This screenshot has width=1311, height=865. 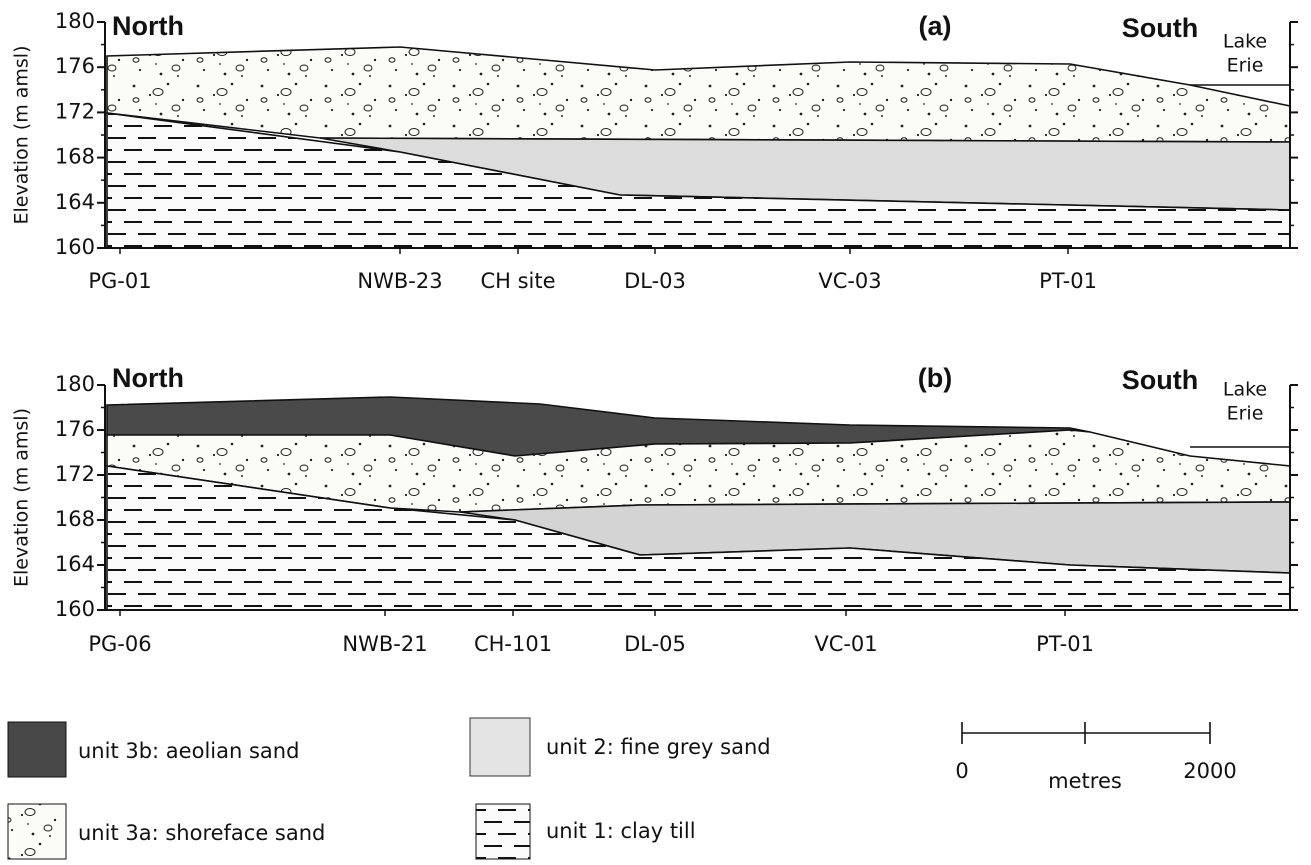 What do you see at coordinates (517, 281) in the screenshot?
I see `site-label: CH site` at bounding box center [517, 281].